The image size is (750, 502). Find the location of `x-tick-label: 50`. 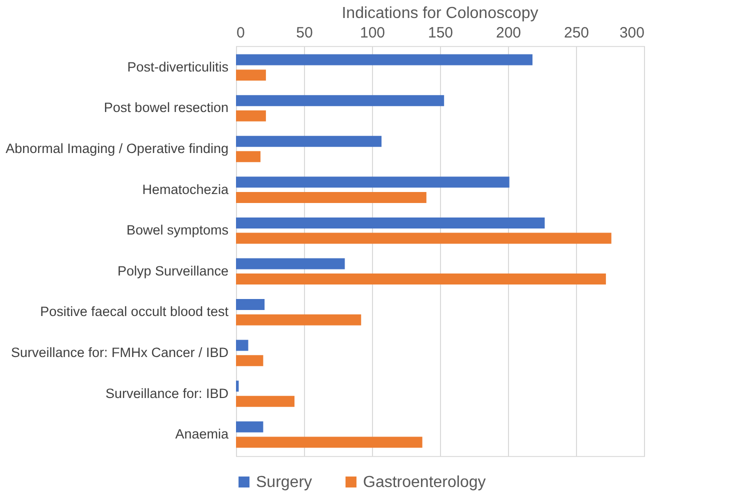

x-tick-label: 50 is located at coordinates (304, 33).